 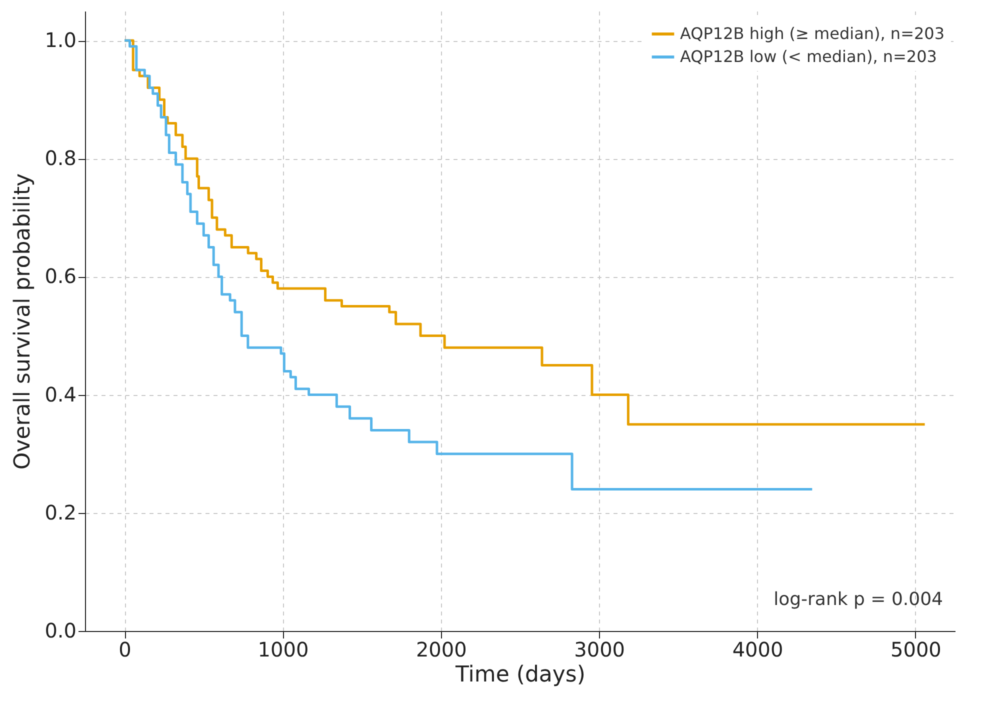 What do you see at coordinates (60, 512) in the screenshot?
I see `y-tick-label: 0.2` at bounding box center [60, 512].